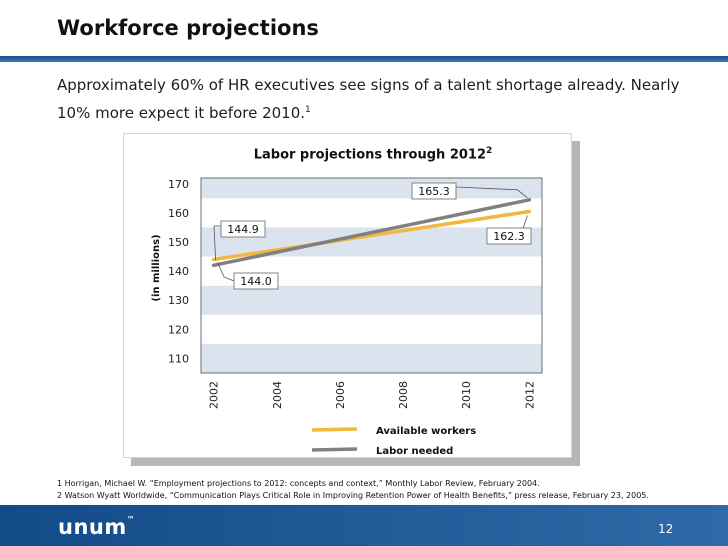 The image size is (728, 546). What do you see at coordinates (131, 519) in the screenshot?
I see `logo-trademark: ™` at bounding box center [131, 519].